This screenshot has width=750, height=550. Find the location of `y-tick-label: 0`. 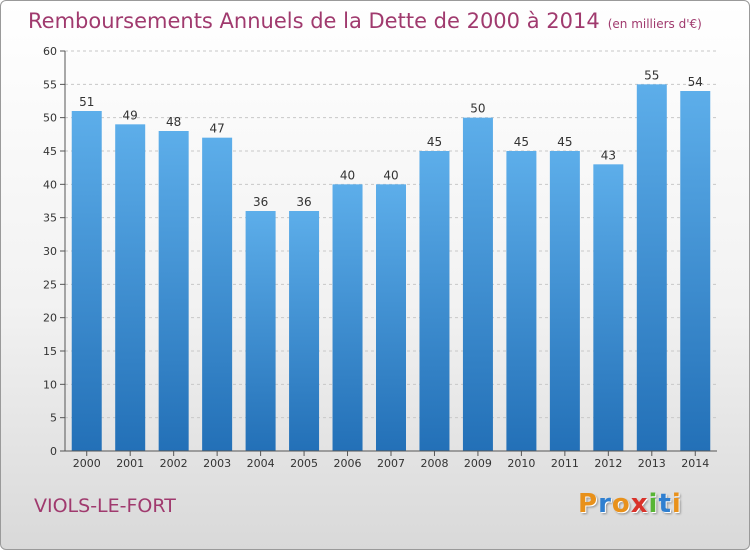

y-tick-label: 0 is located at coordinates (53, 451).